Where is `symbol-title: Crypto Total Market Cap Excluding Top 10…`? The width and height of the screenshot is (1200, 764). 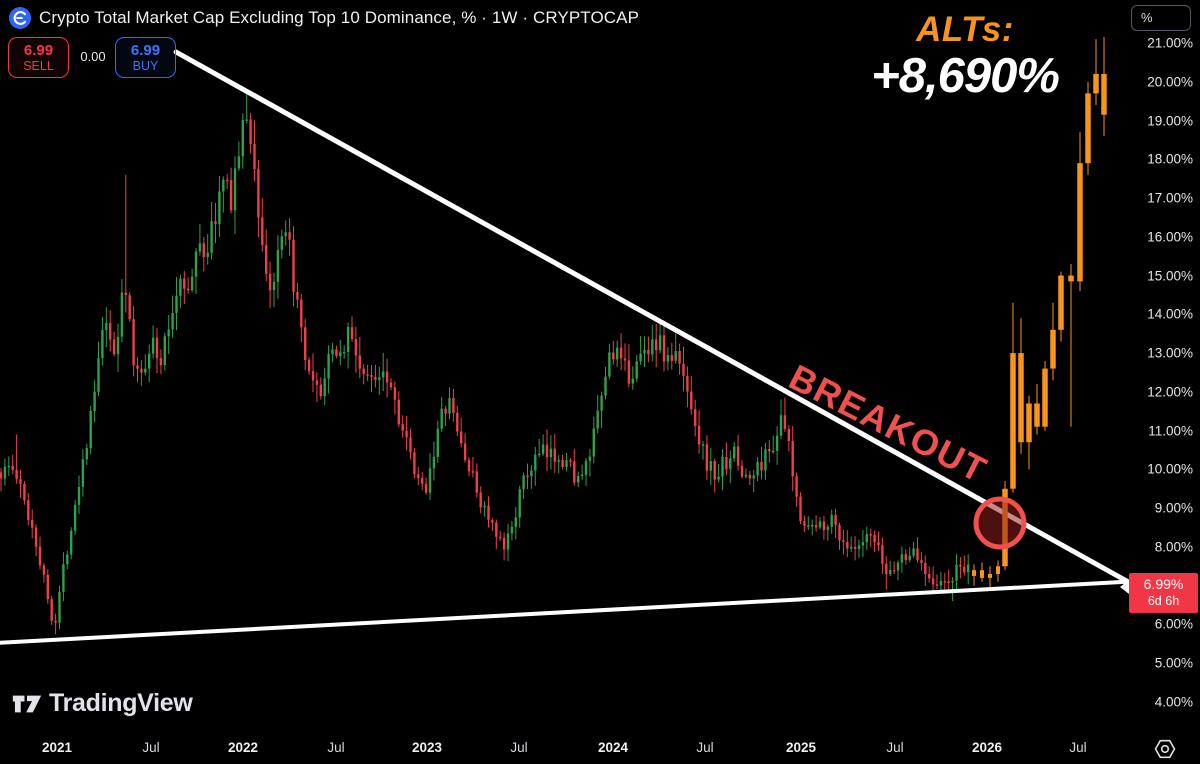
symbol-title: Crypto Total Market Cap Excluding Top 10… is located at coordinates (339, 17).